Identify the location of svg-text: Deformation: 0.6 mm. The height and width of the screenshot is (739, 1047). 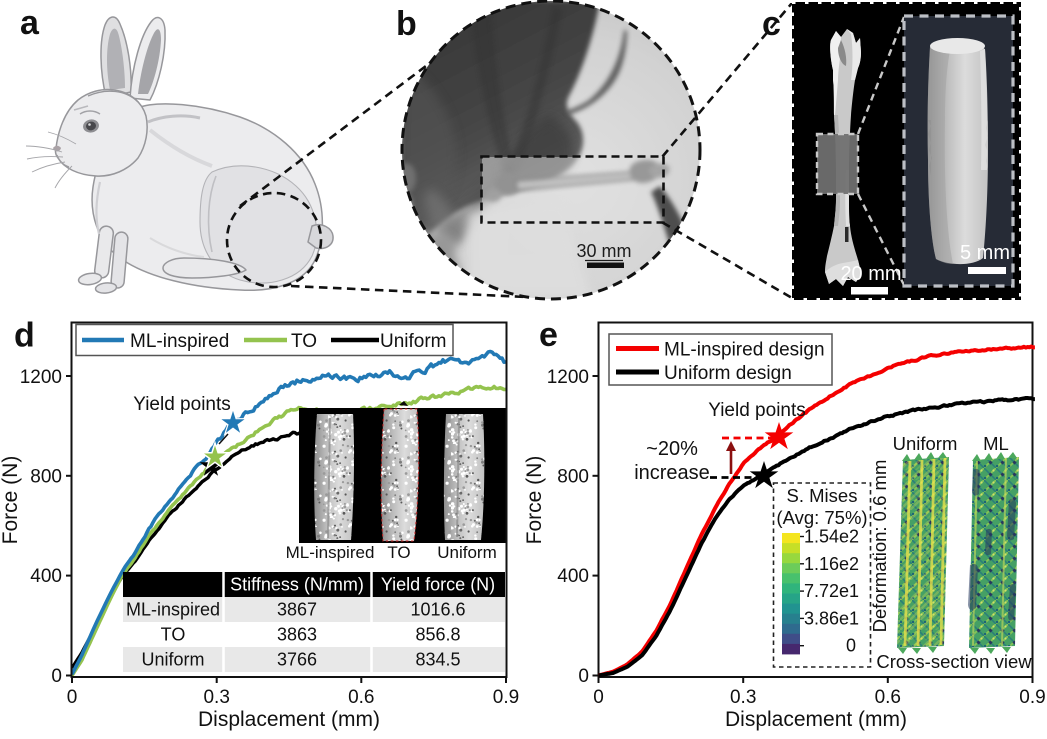
(879, 546).